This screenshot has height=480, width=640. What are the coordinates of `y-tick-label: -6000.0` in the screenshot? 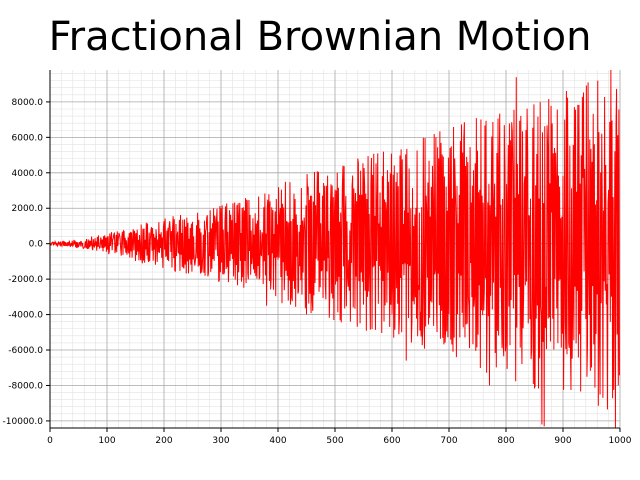 It's located at (25, 351).